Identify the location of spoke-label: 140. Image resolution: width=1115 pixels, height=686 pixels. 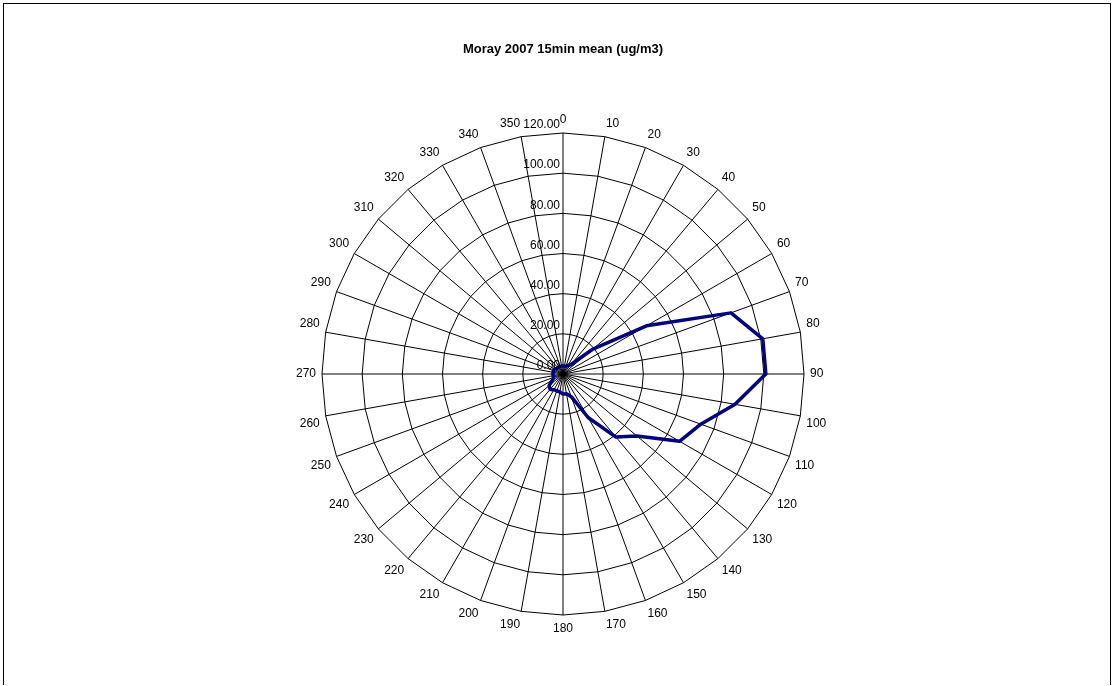
(732, 569).